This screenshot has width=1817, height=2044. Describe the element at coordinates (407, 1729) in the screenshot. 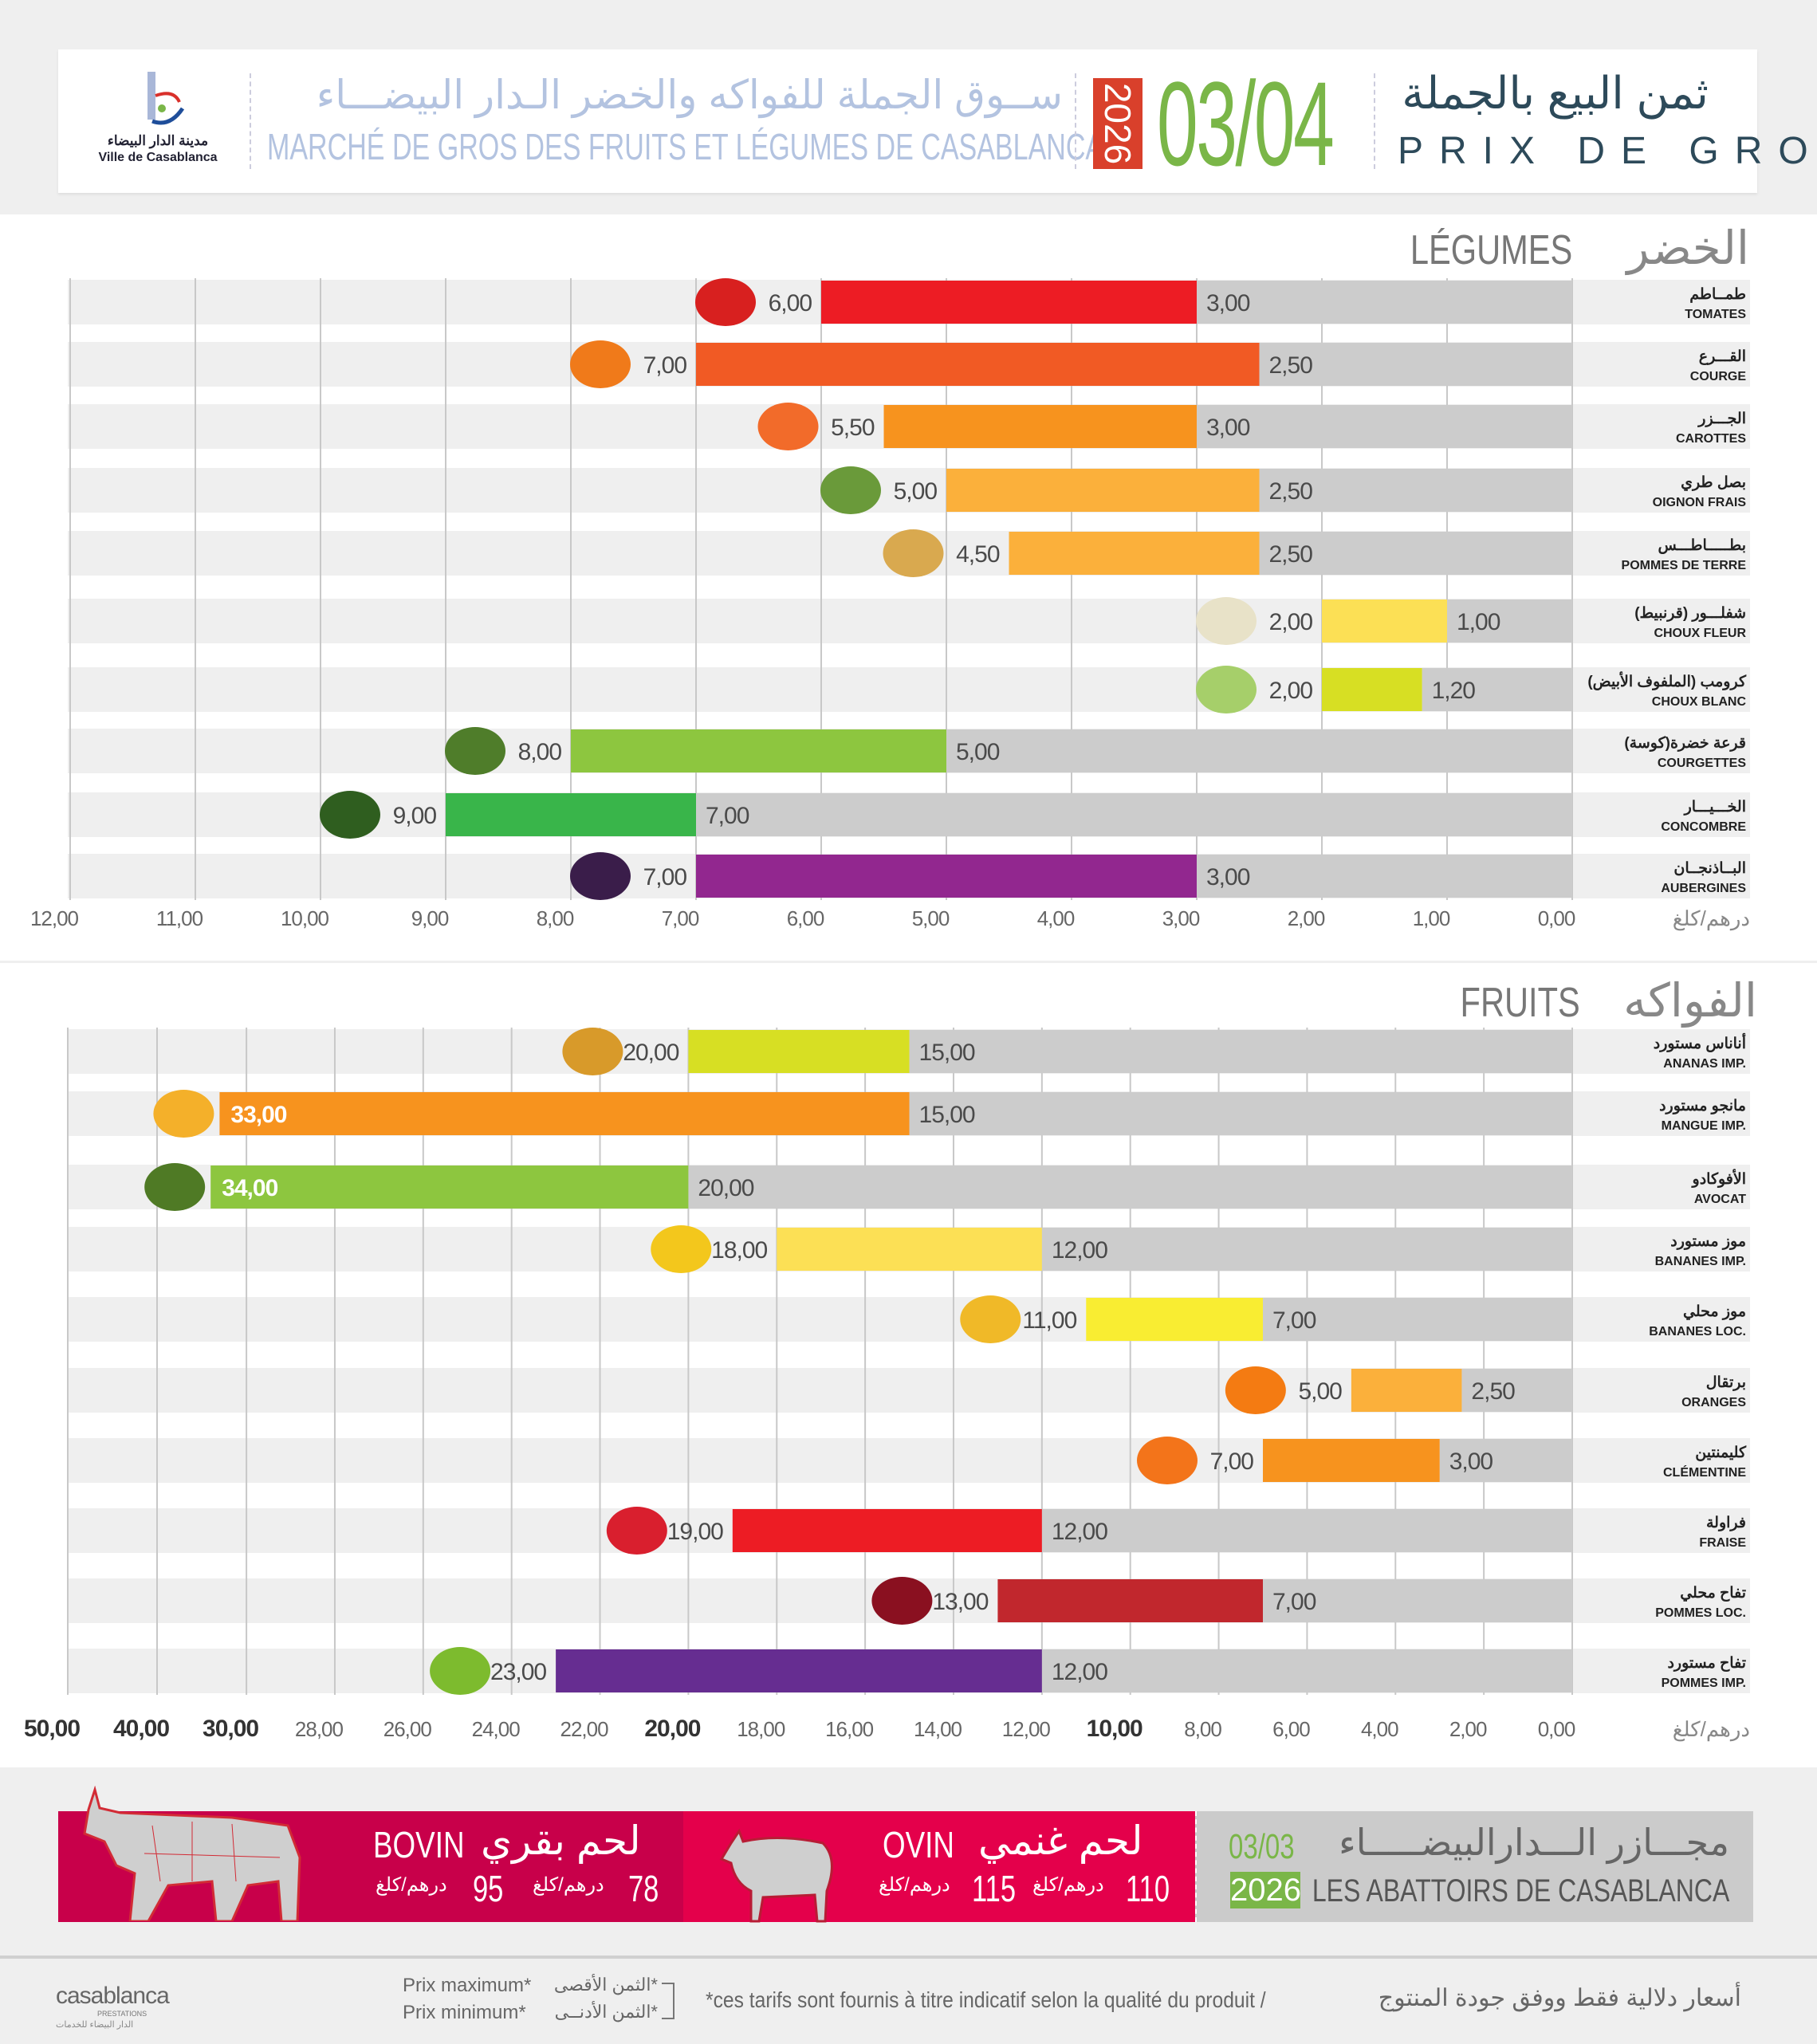

I see `x-tick-label: 26,00` at that location.